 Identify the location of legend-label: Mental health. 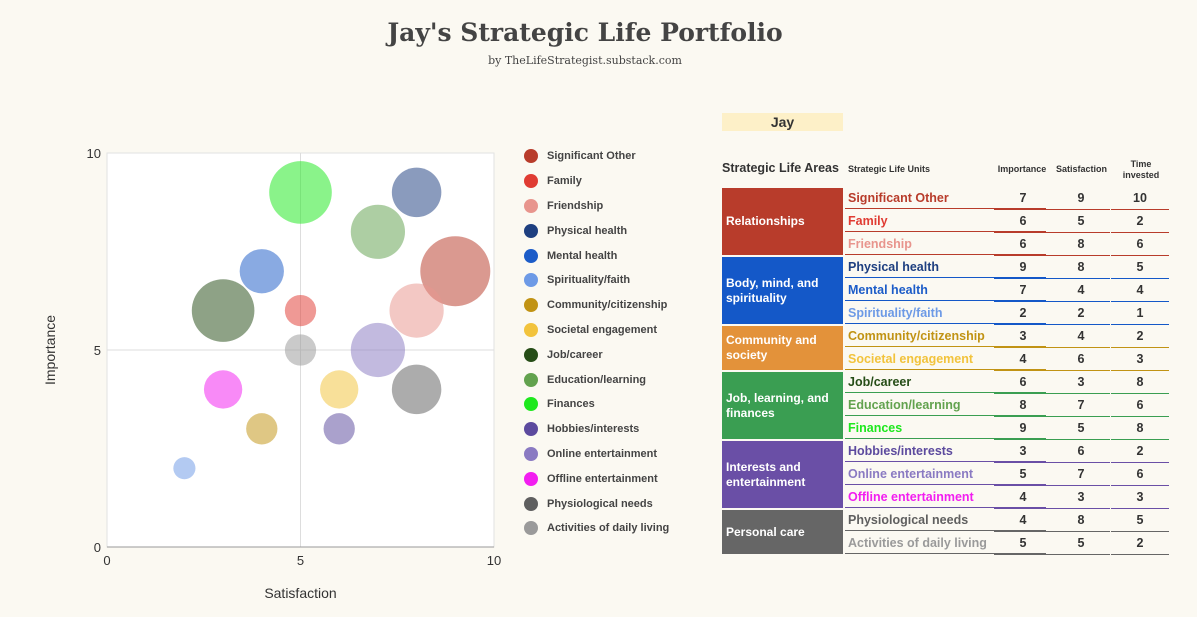
(582, 255).